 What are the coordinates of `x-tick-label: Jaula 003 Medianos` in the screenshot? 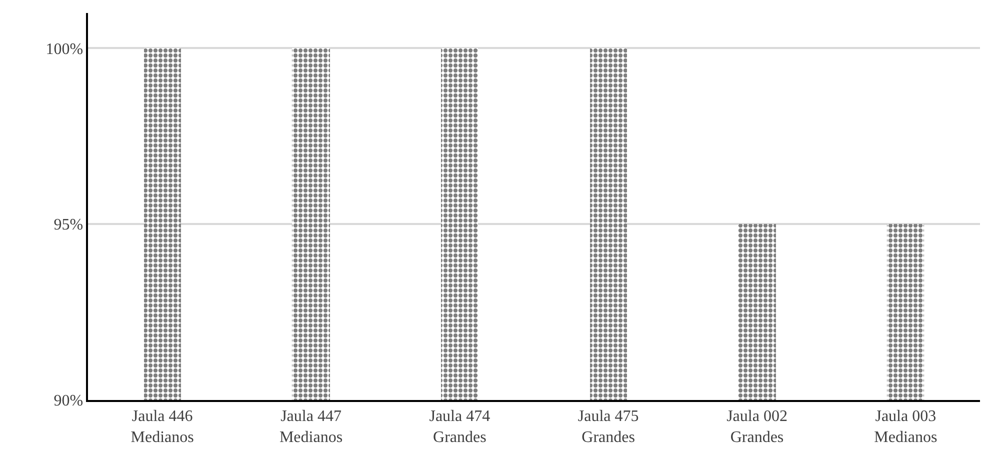 It's located at (906, 427).